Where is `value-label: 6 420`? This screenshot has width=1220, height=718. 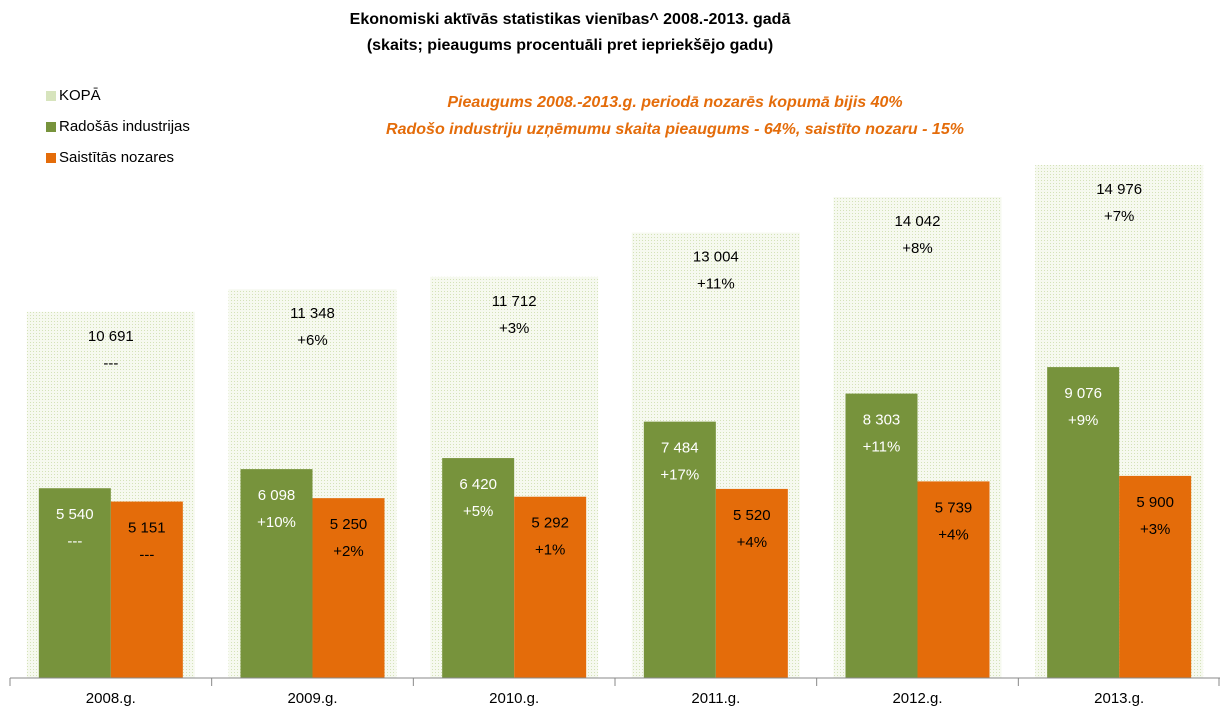 value-label: 6 420 is located at coordinates (478, 484).